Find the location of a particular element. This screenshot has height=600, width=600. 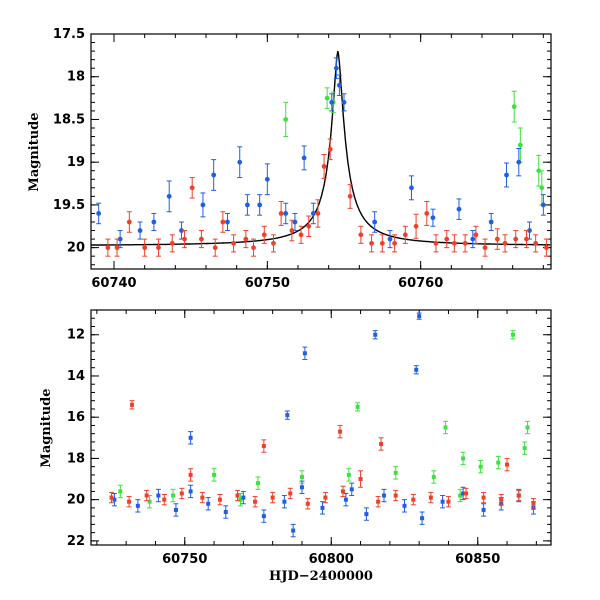

y-tick-label: 19 is located at coordinates (76, 162).